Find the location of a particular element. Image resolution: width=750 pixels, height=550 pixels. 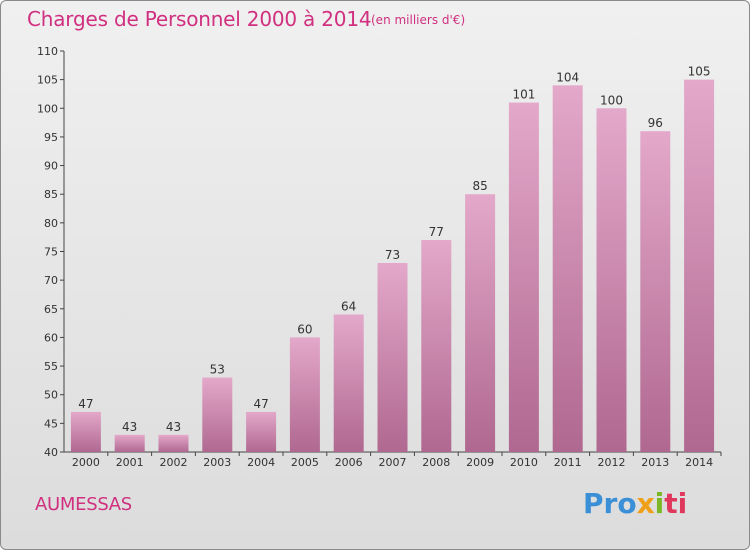

y-tick-label: 110 is located at coordinates (47, 51).